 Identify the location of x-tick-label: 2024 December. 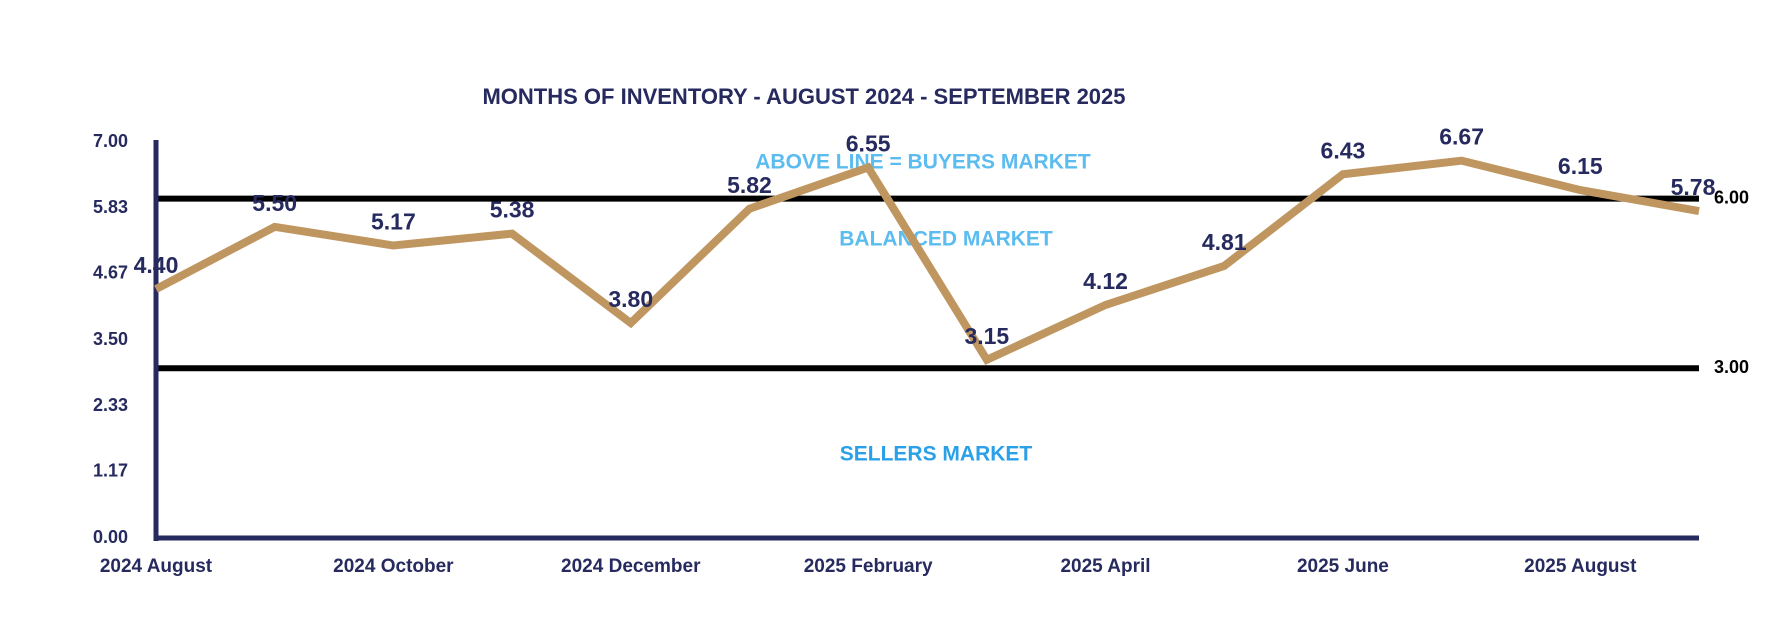
(631, 566).